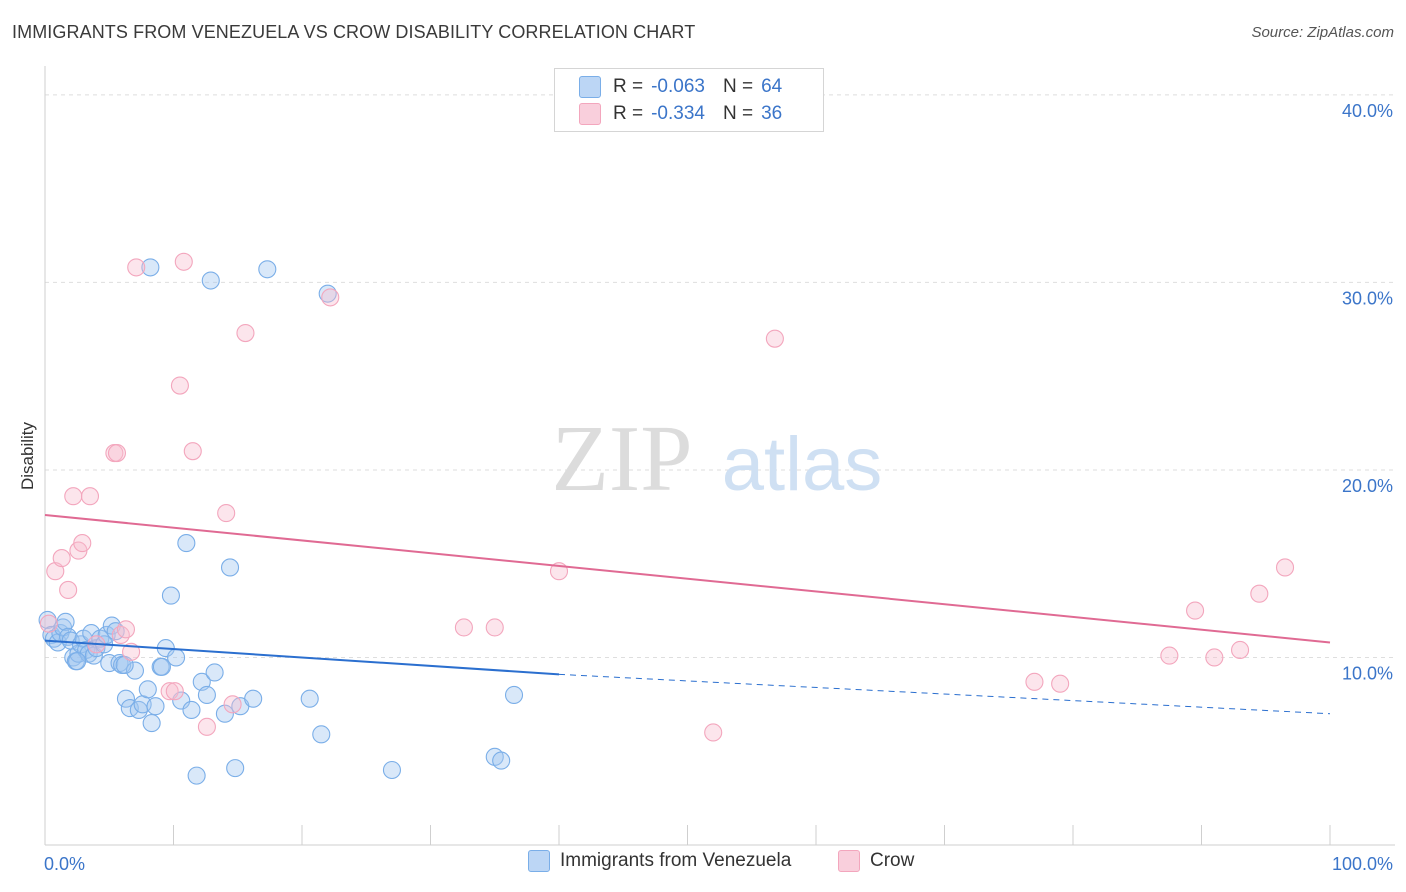  What do you see at coordinates (678, 86) in the screenshot?
I see `legend-r-value: -0.063` at bounding box center [678, 86].